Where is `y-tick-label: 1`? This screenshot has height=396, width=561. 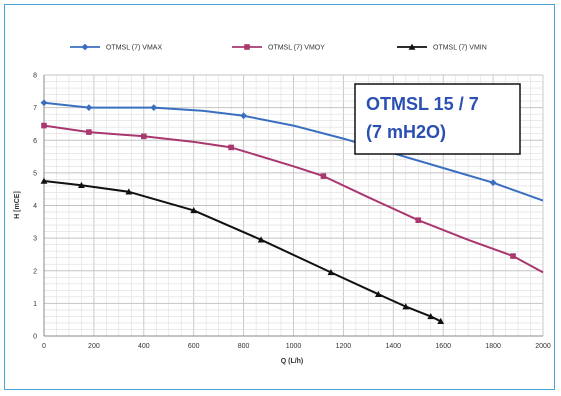
y-tick-label: 1 is located at coordinates (35, 304).